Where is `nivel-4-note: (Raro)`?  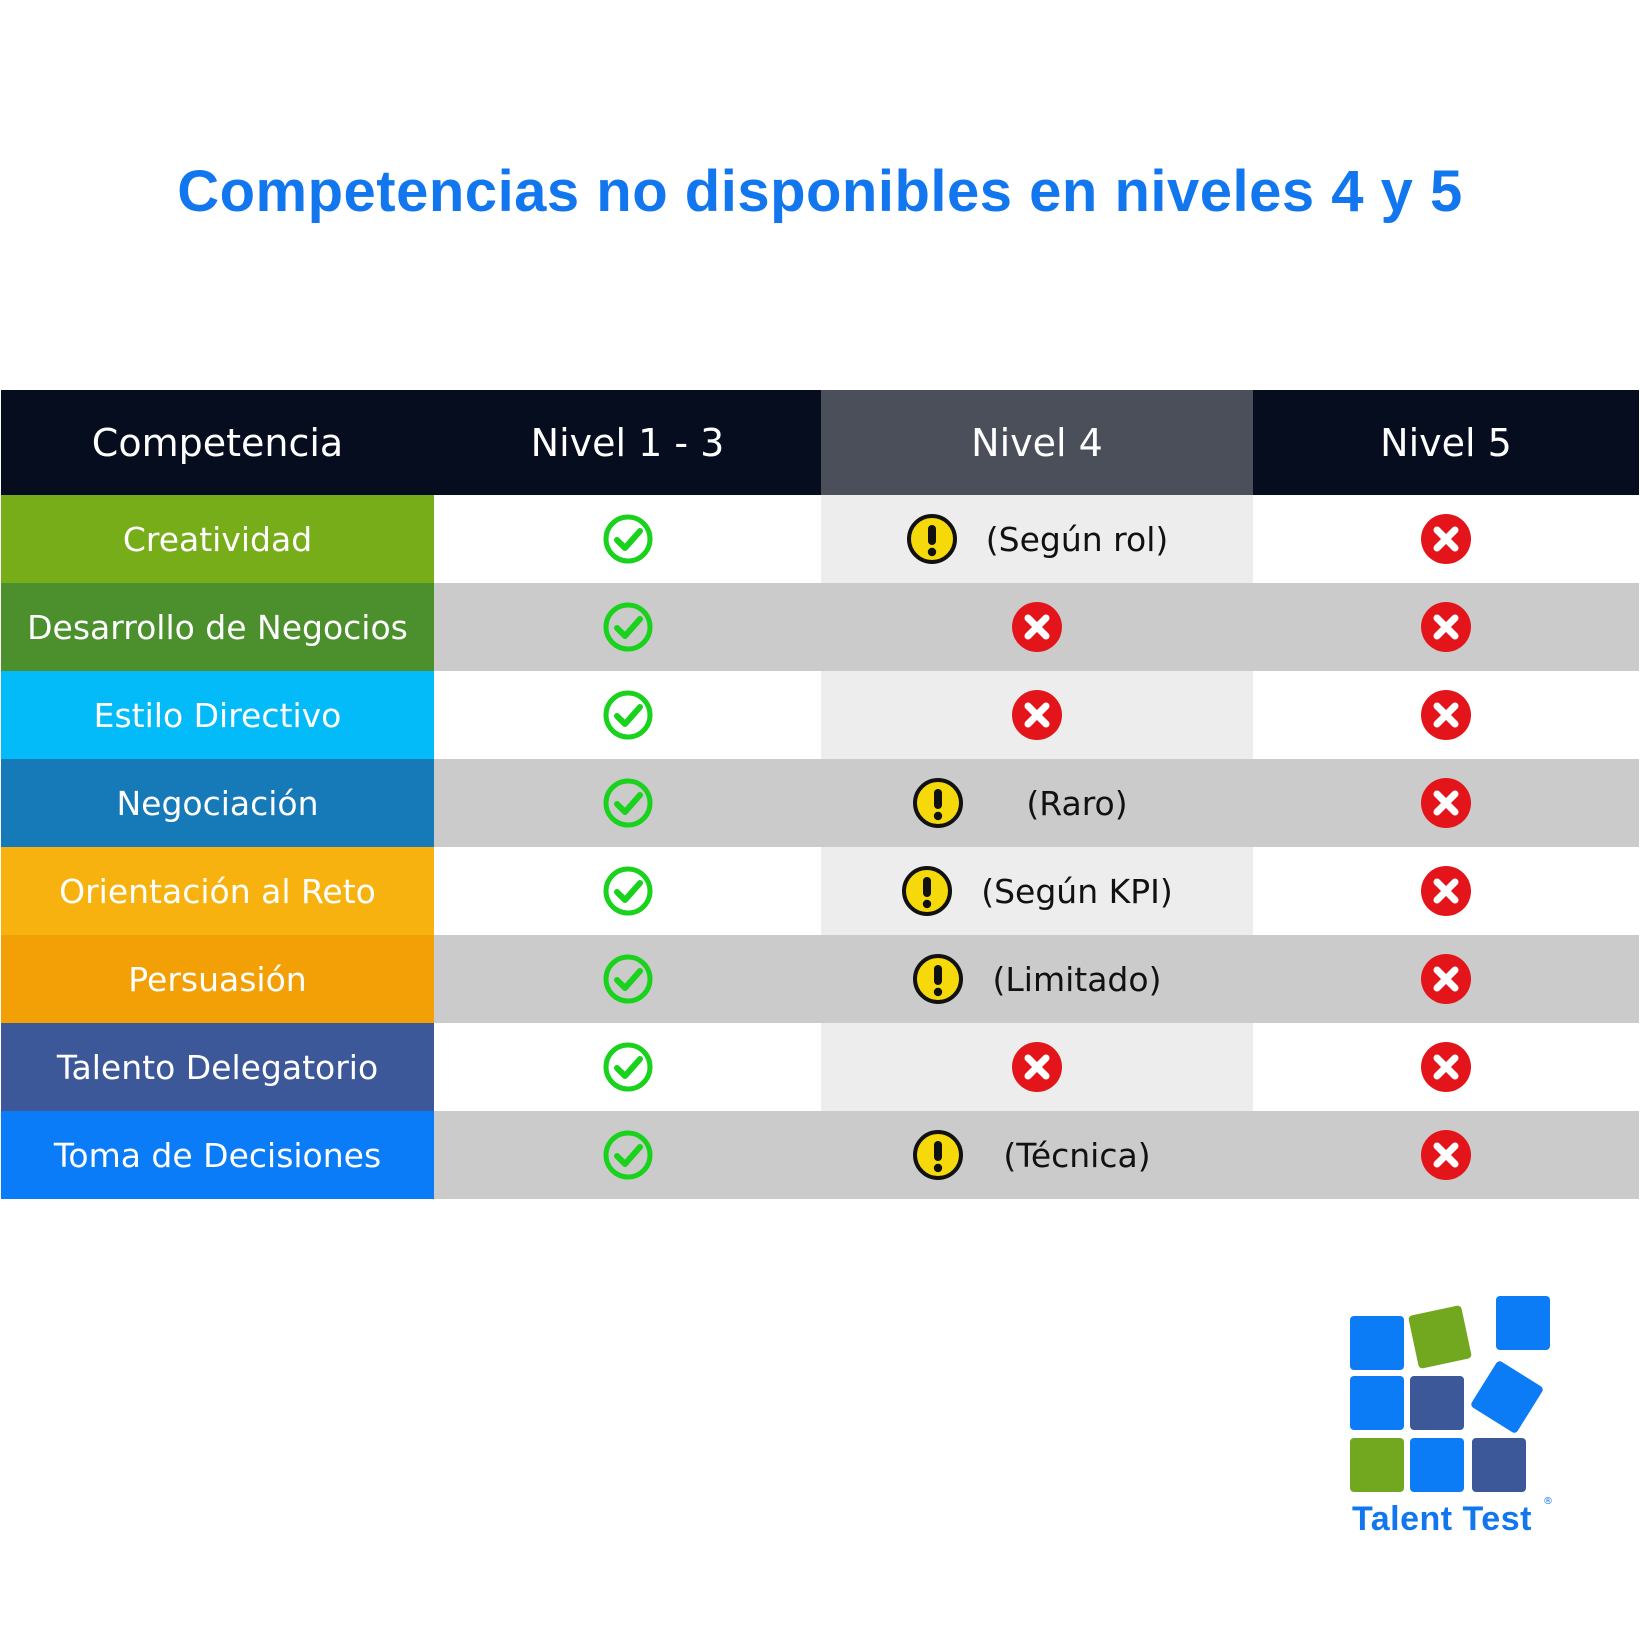 nivel-4-note: (Raro) is located at coordinates (1077, 803).